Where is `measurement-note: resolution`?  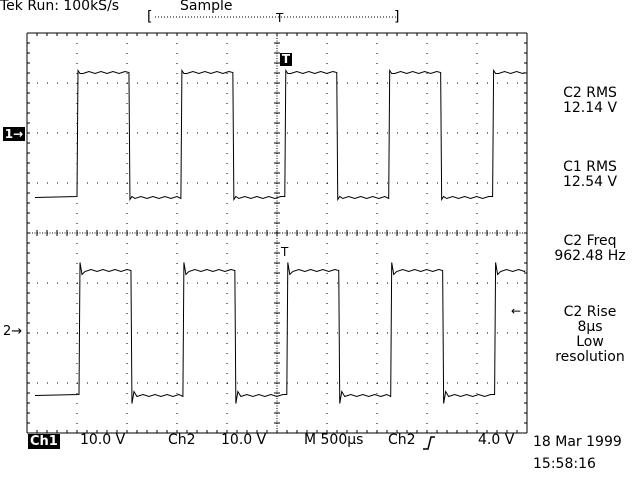 measurement-note: resolution is located at coordinates (590, 357).